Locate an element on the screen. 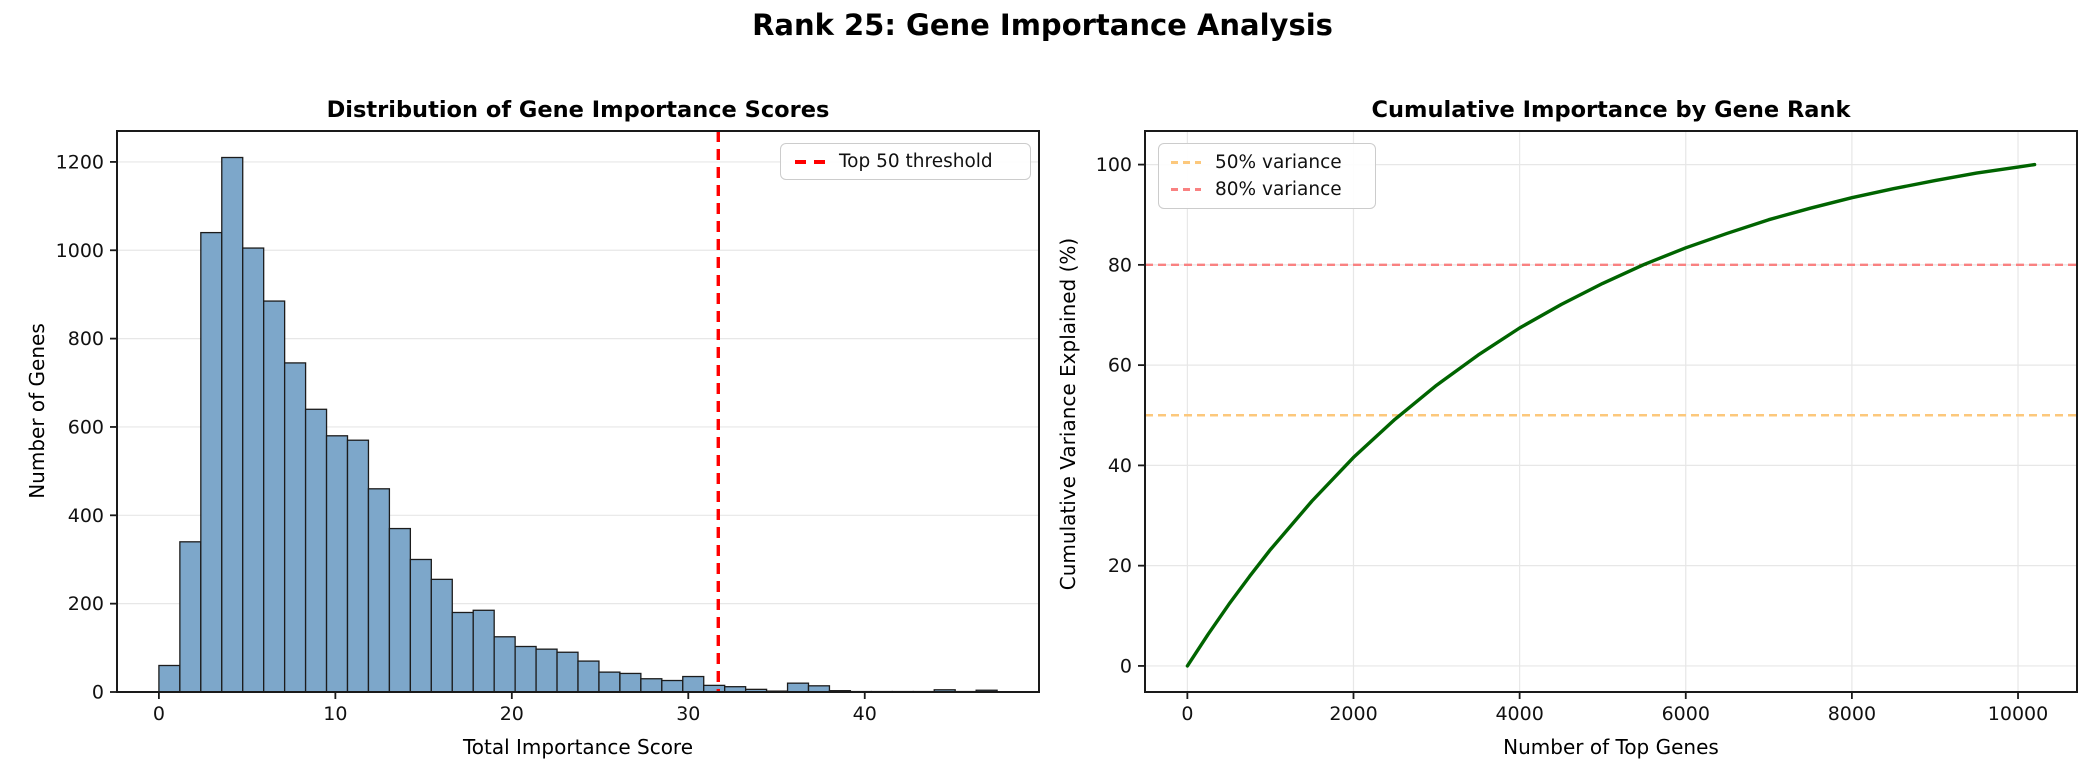 Image resolution: width=2085 pixels, height=772 pixels. histogram-plot-ytick-label: 400 is located at coordinates (86, 516).